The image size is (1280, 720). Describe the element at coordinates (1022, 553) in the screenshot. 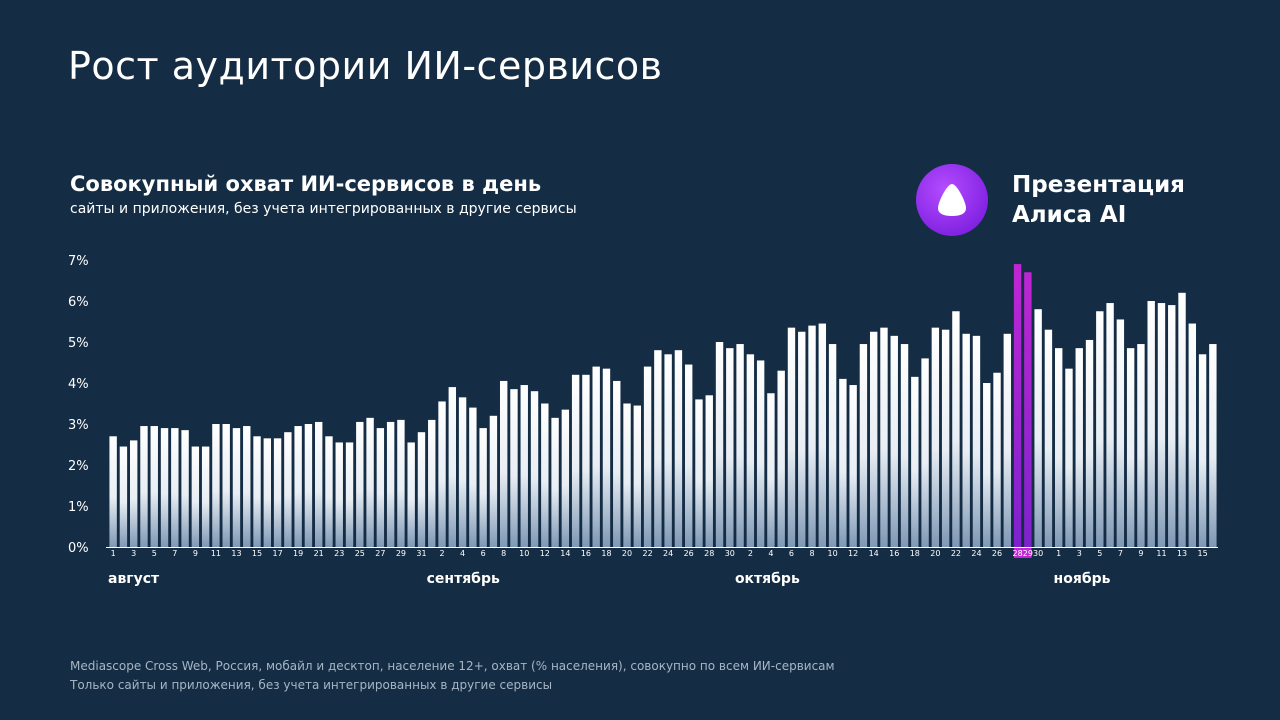

I see `highlight-label-band` at that location.